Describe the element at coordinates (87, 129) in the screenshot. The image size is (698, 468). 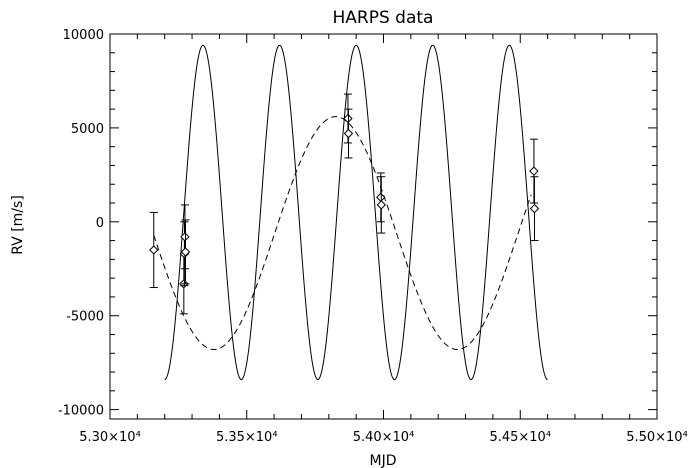
I see `y-tick-label: 5000` at that location.